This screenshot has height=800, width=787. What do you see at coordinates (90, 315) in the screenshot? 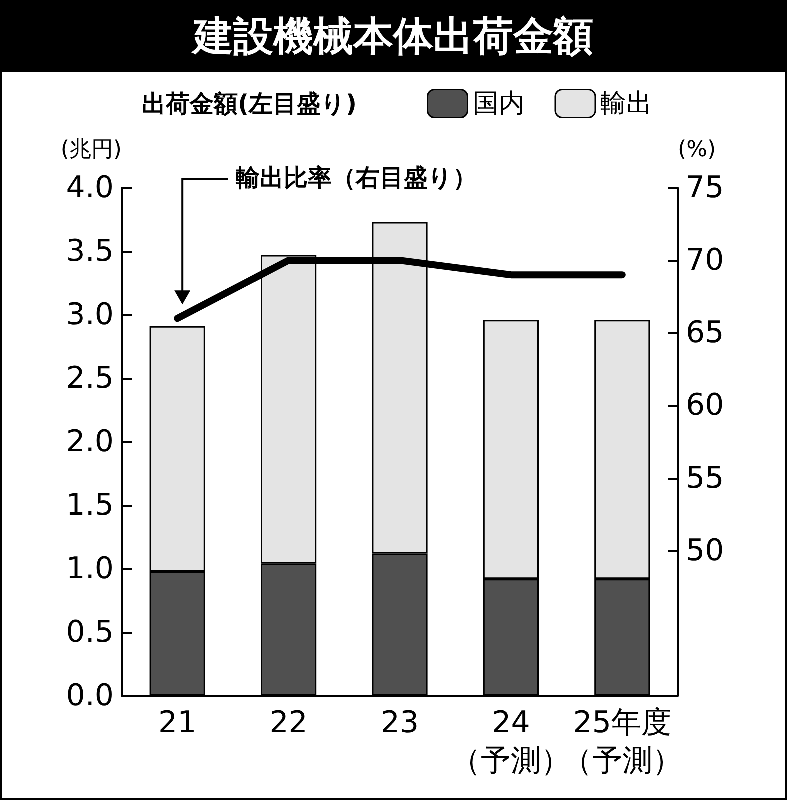
I see `y-tick-label: 3.0` at bounding box center [90, 315].